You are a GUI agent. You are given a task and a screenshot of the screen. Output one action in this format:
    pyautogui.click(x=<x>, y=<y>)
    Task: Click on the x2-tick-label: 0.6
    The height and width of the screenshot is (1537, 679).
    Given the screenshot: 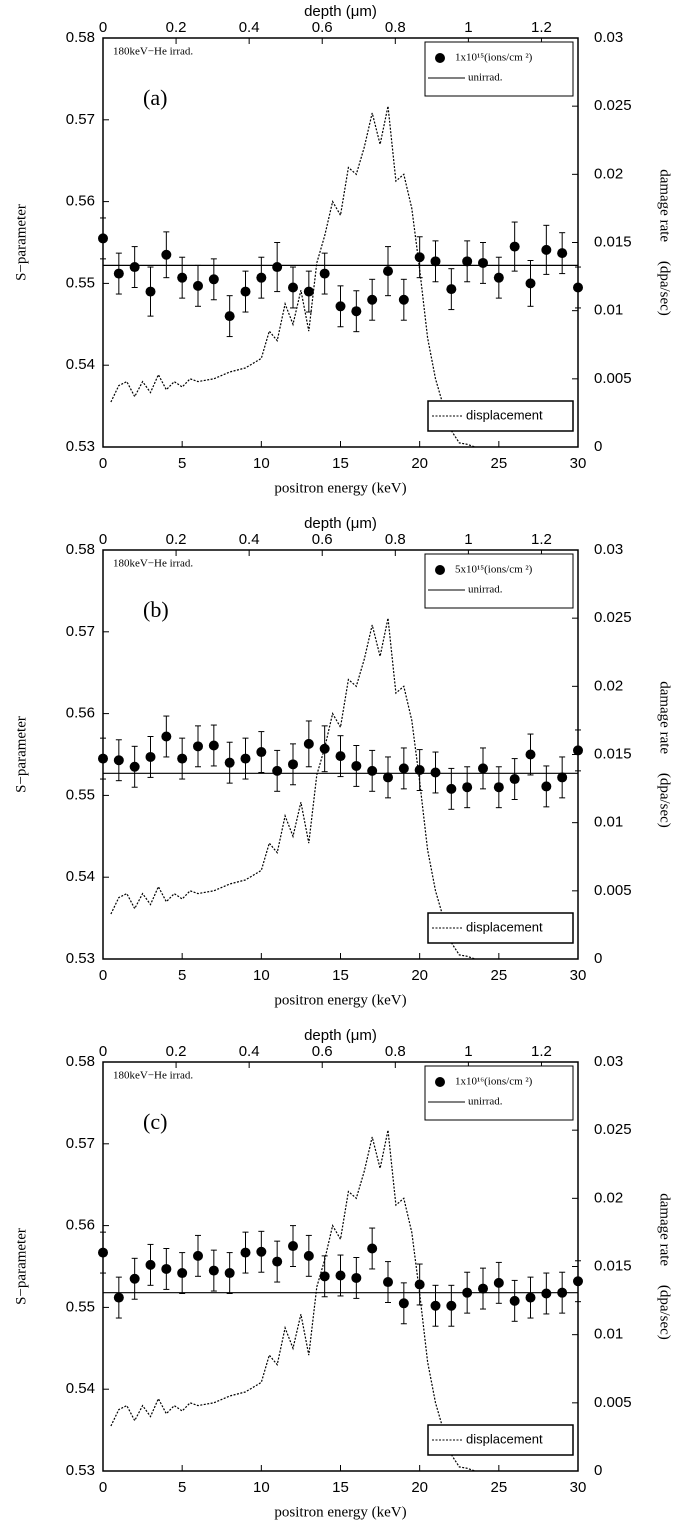 What is the action you would take?
    pyautogui.click(x=322, y=539)
    